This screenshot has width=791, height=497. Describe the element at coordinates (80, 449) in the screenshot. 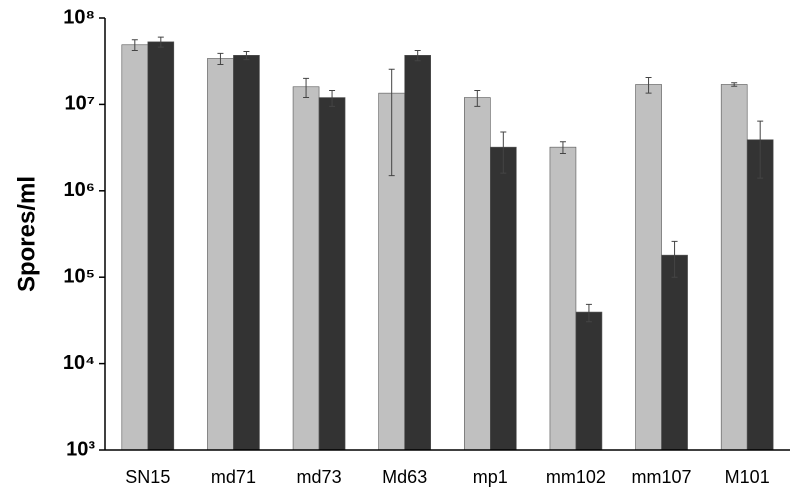

I see `y-tick-label: 10³` at that location.